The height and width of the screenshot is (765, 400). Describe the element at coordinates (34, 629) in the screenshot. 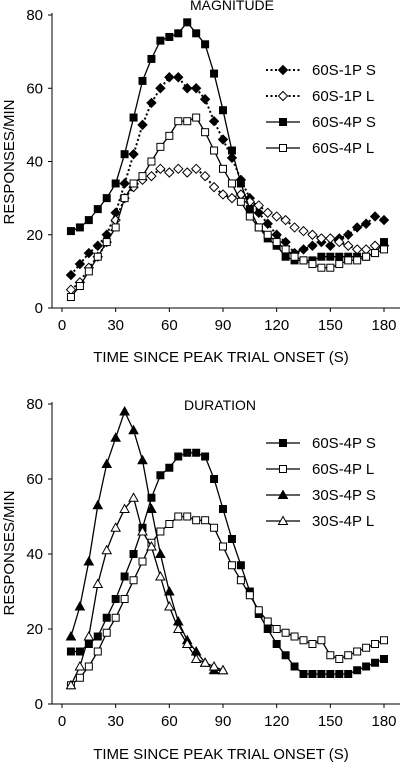

I see `dur-ytick-label: 20` at that location.